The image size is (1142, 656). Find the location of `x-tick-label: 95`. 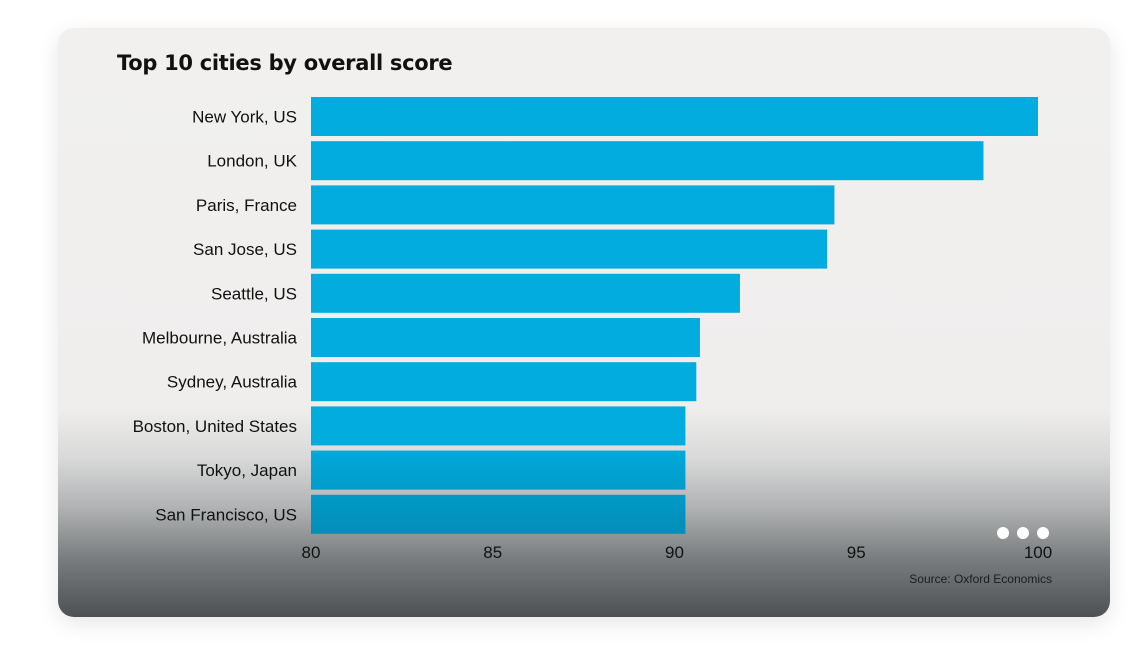

x-tick-label: 95 is located at coordinates (856, 552).